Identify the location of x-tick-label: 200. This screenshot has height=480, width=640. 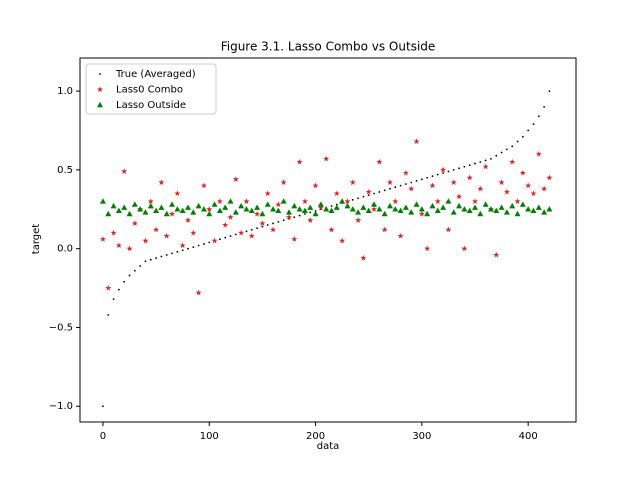
(315, 436).